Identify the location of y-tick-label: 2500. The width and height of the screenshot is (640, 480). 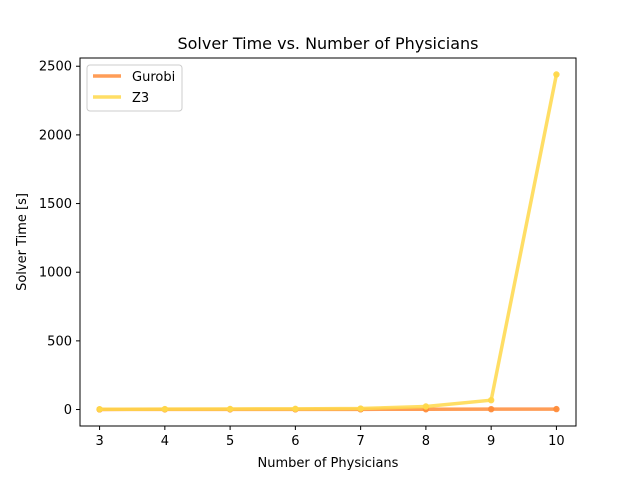
(55, 67).